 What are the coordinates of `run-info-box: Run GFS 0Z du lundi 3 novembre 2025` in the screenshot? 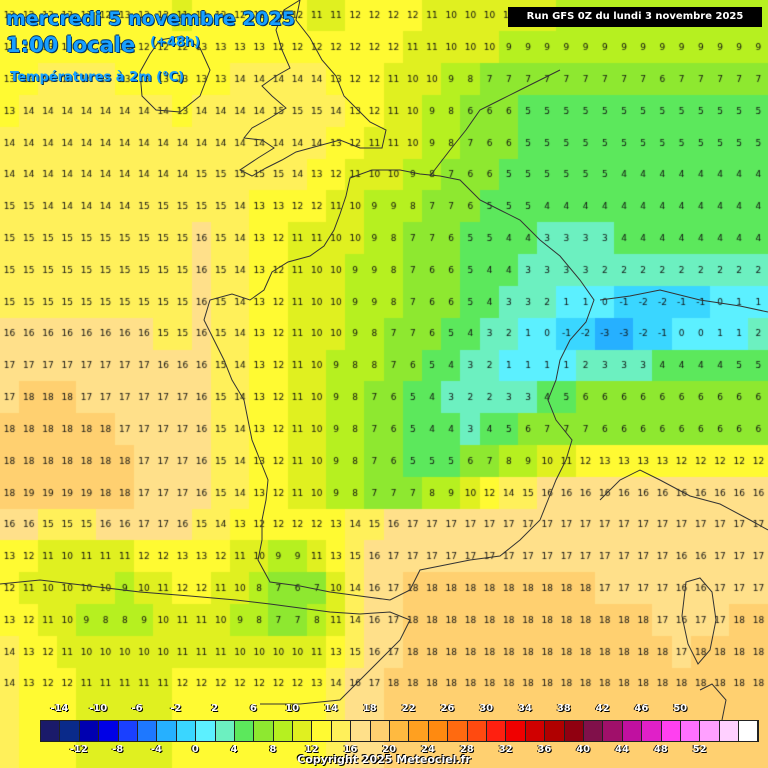 It's located at (635, 17).